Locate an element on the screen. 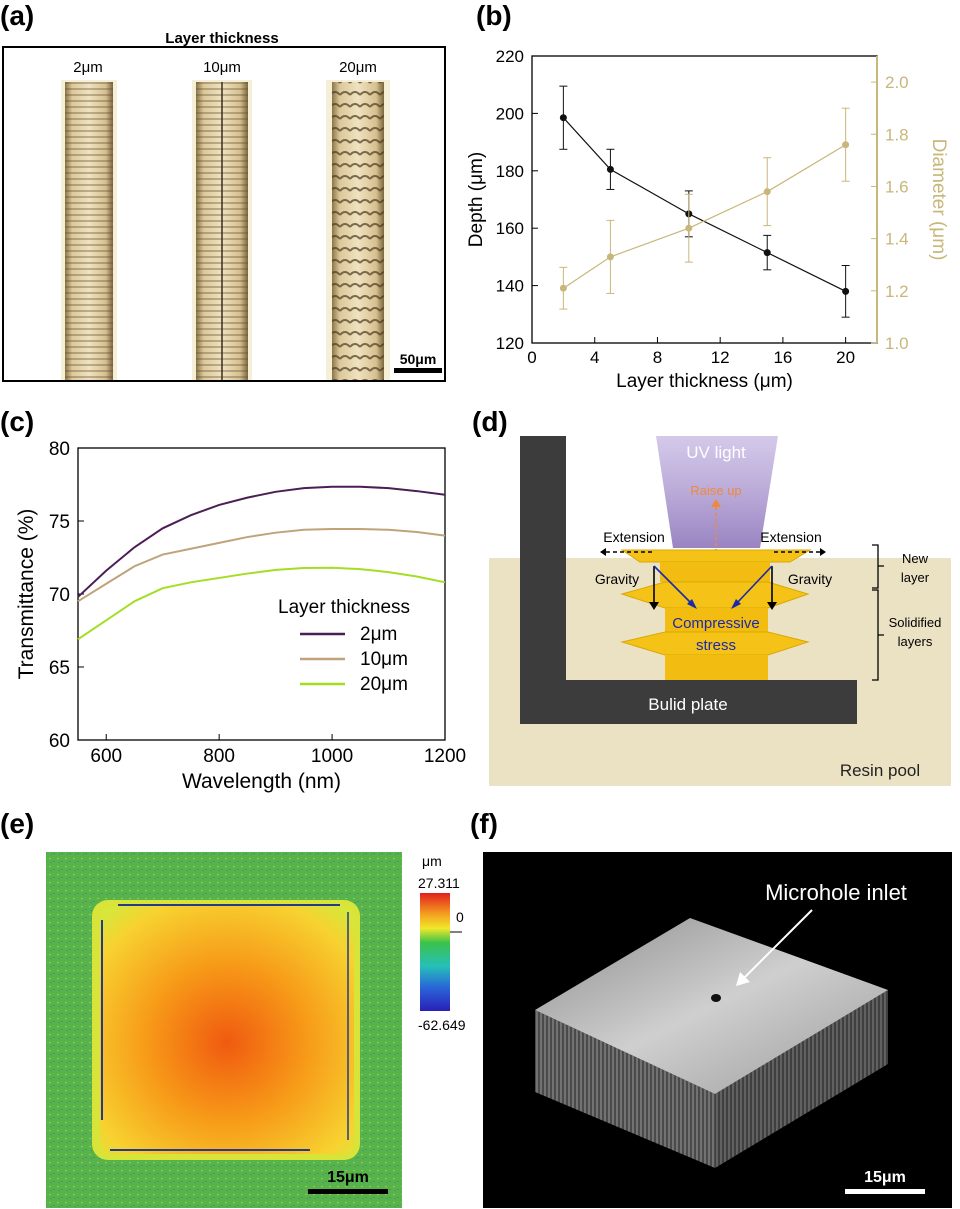 This screenshot has height=1209, width=960. chart-c-xtick-label: 1200 is located at coordinates (445, 756).